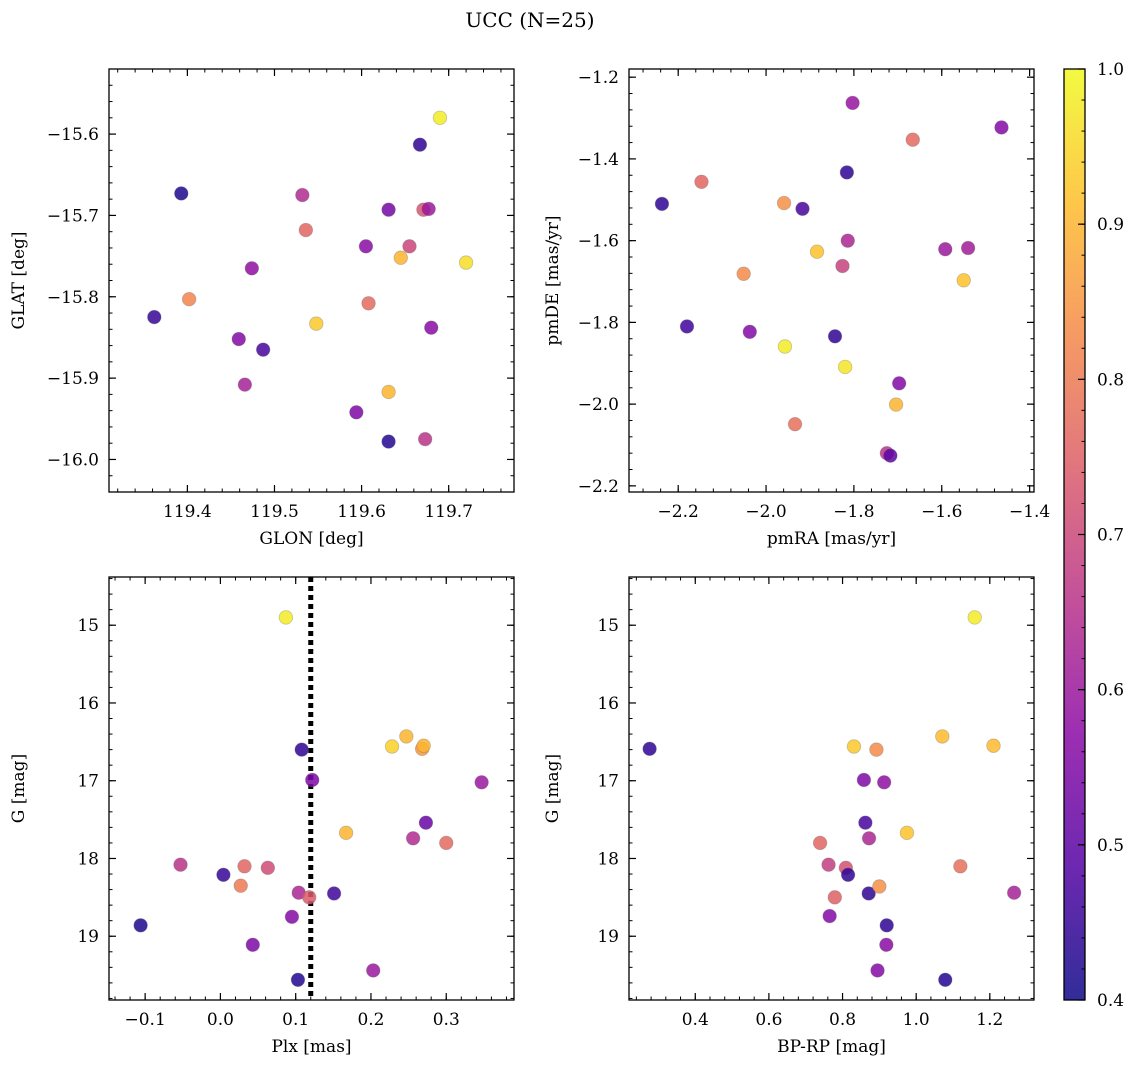  What do you see at coordinates (1110, 380) in the screenshot?
I see `colorbar-tick-label: 0.8` at bounding box center [1110, 380].